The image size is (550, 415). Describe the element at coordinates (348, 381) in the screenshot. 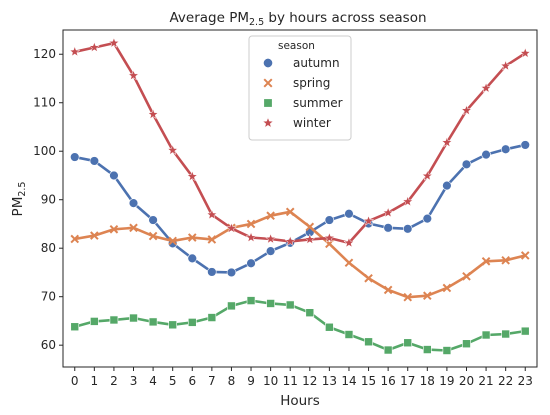

I see `x-tick-label: 14` at that location.